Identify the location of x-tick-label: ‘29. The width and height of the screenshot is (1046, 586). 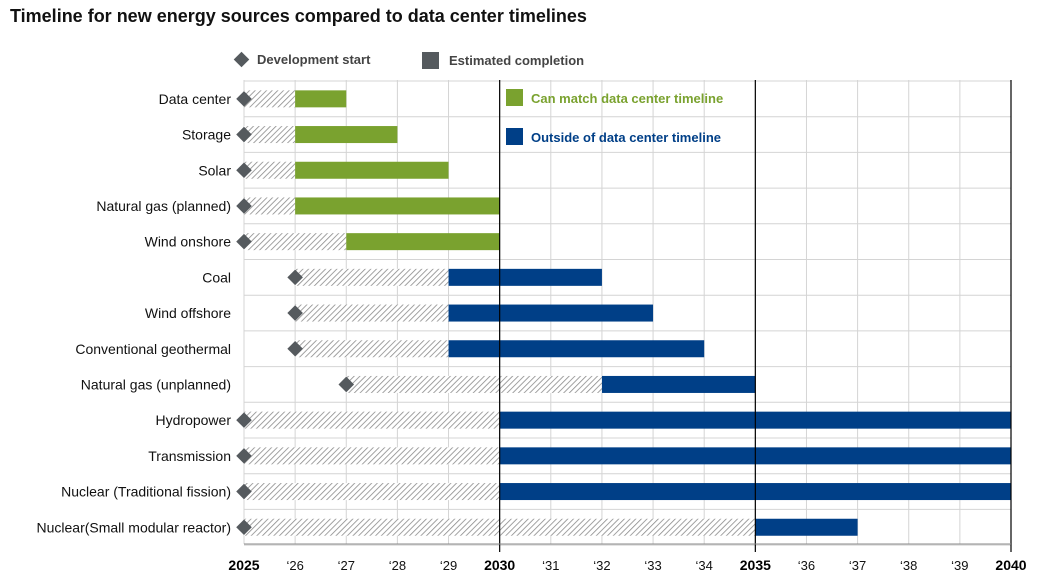
(448, 565).